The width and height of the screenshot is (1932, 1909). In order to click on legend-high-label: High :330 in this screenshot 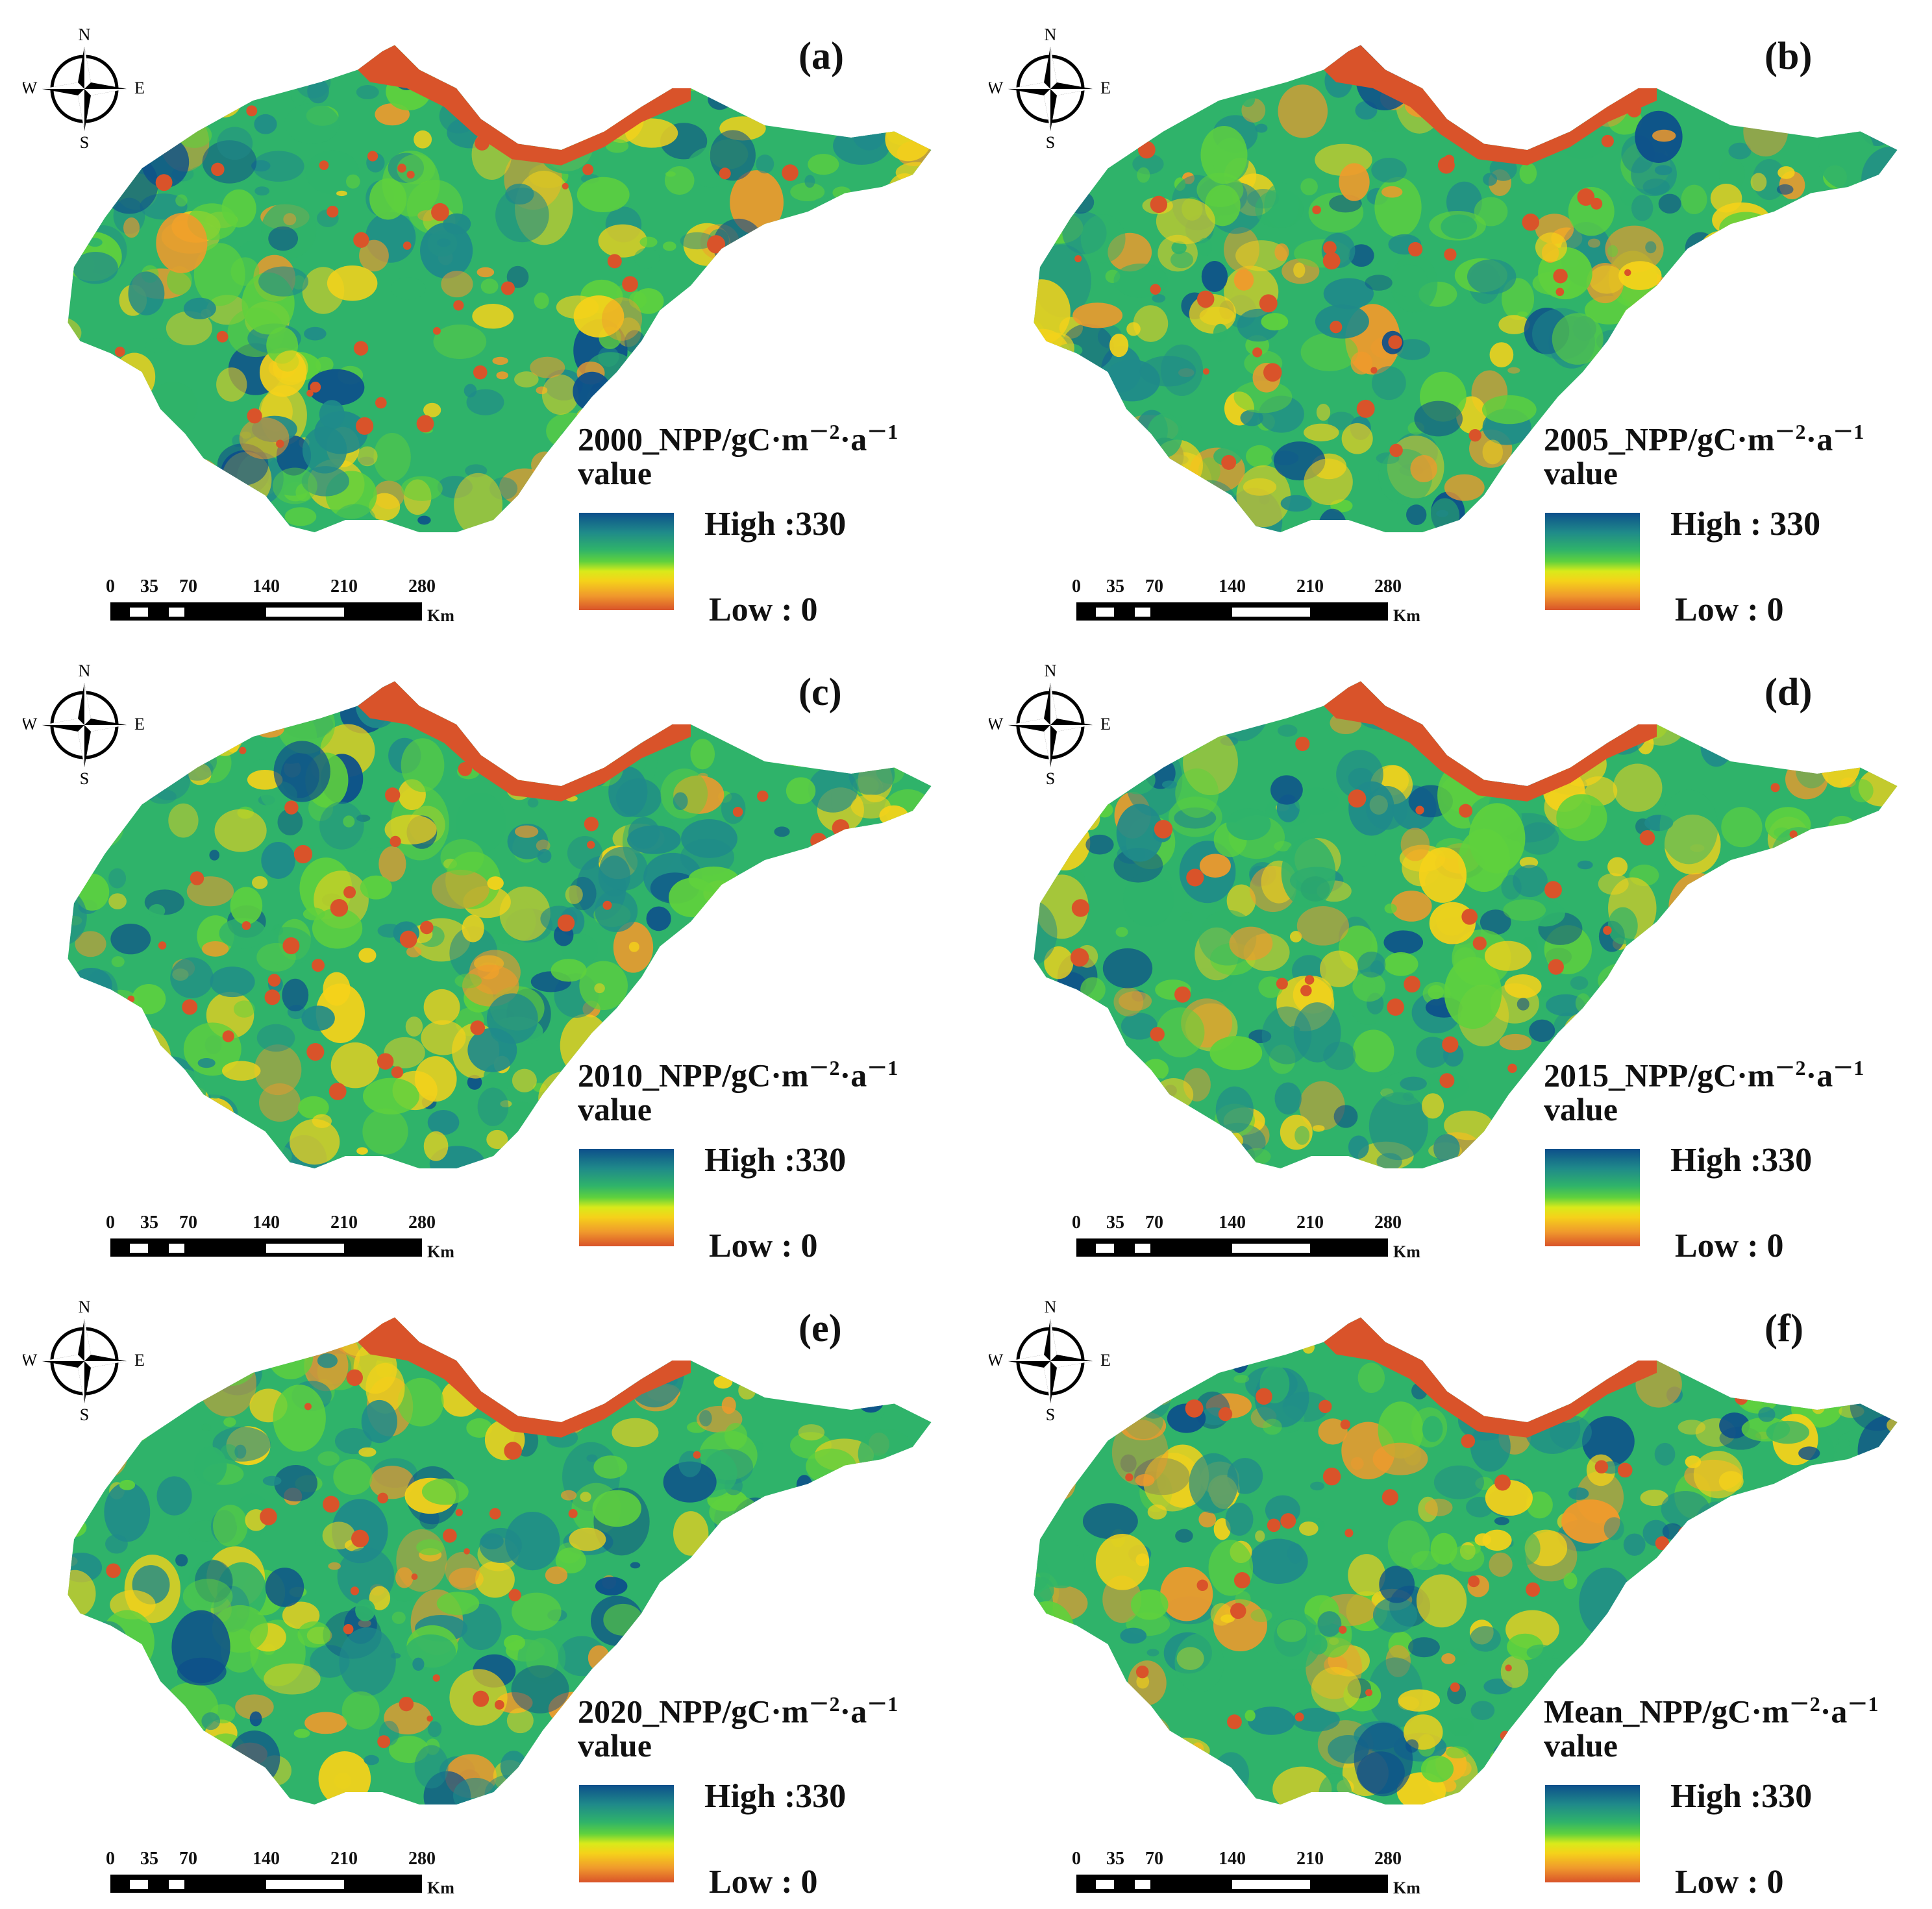, I will do `click(775, 1796)`.